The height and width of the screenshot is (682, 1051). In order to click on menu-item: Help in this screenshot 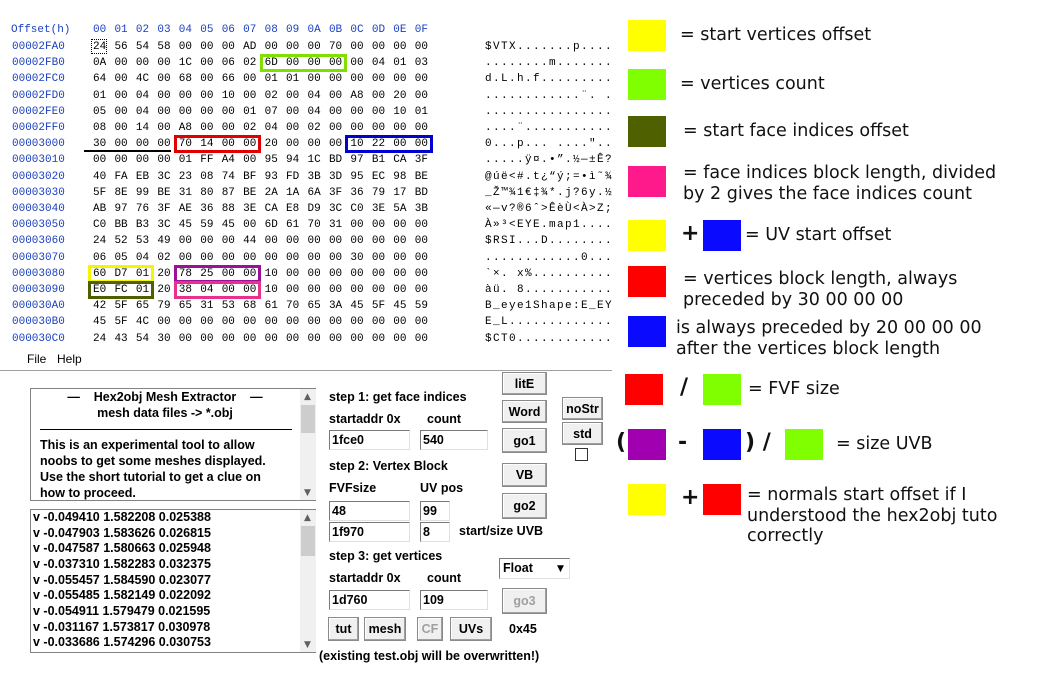, I will do `click(69, 359)`.